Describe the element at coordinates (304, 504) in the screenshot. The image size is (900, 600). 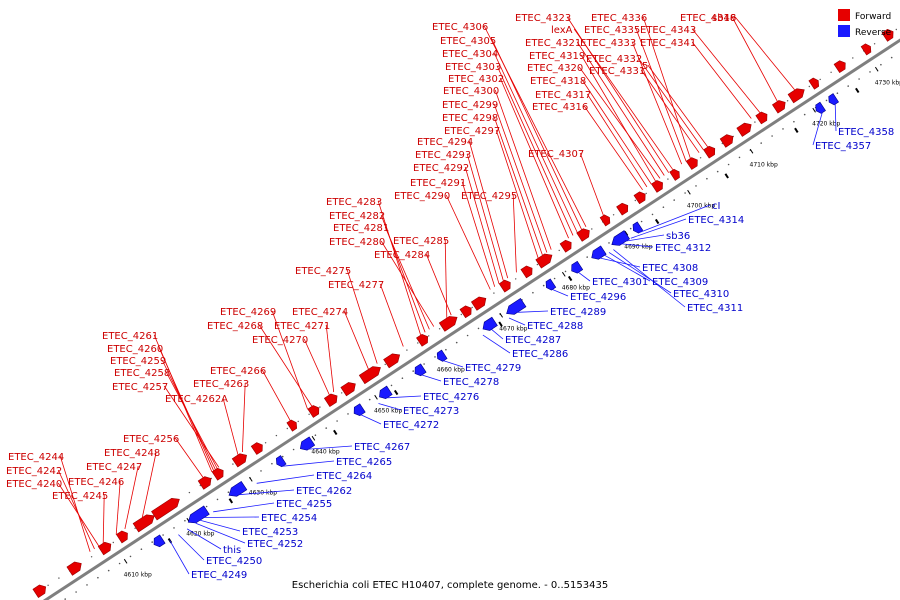
I see `reverse-gene-label: ETEC_4255` at that location.